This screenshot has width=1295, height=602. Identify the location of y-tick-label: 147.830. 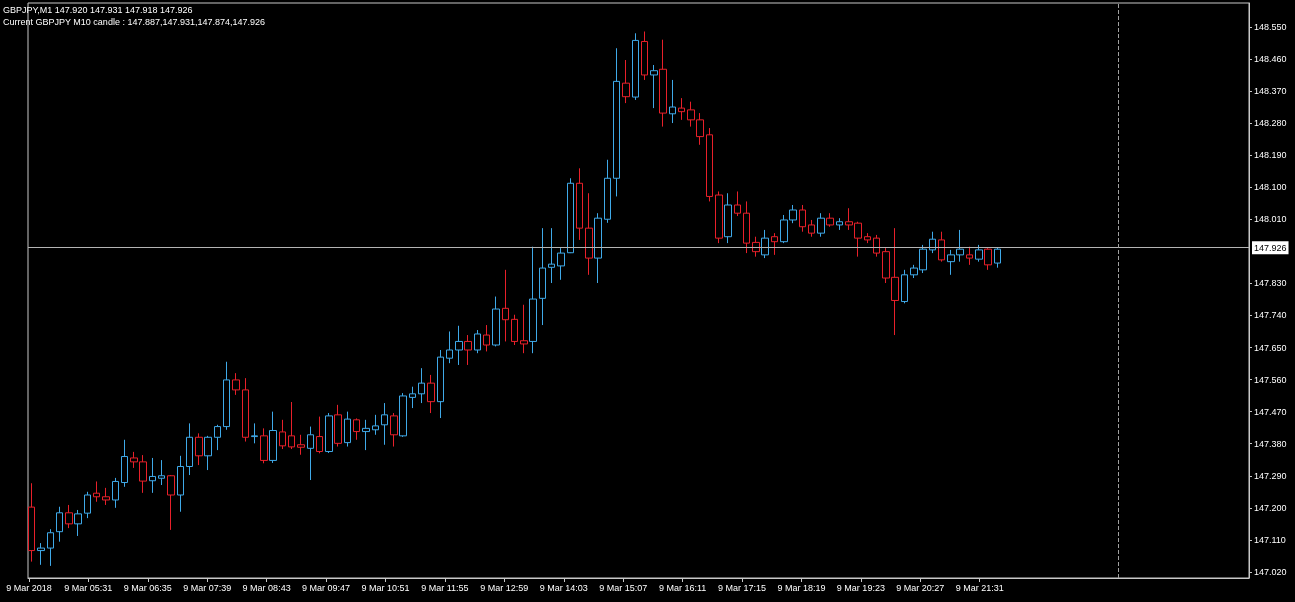
(1270, 283).